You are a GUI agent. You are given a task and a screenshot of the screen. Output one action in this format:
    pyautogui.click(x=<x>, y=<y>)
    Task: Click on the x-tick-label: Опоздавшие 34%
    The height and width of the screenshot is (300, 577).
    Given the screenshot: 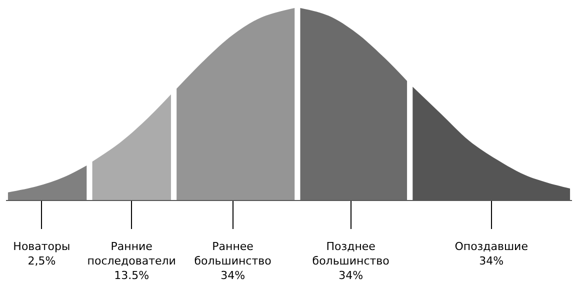 What is the action you would take?
    pyautogui.click(x=491, y=254)
    